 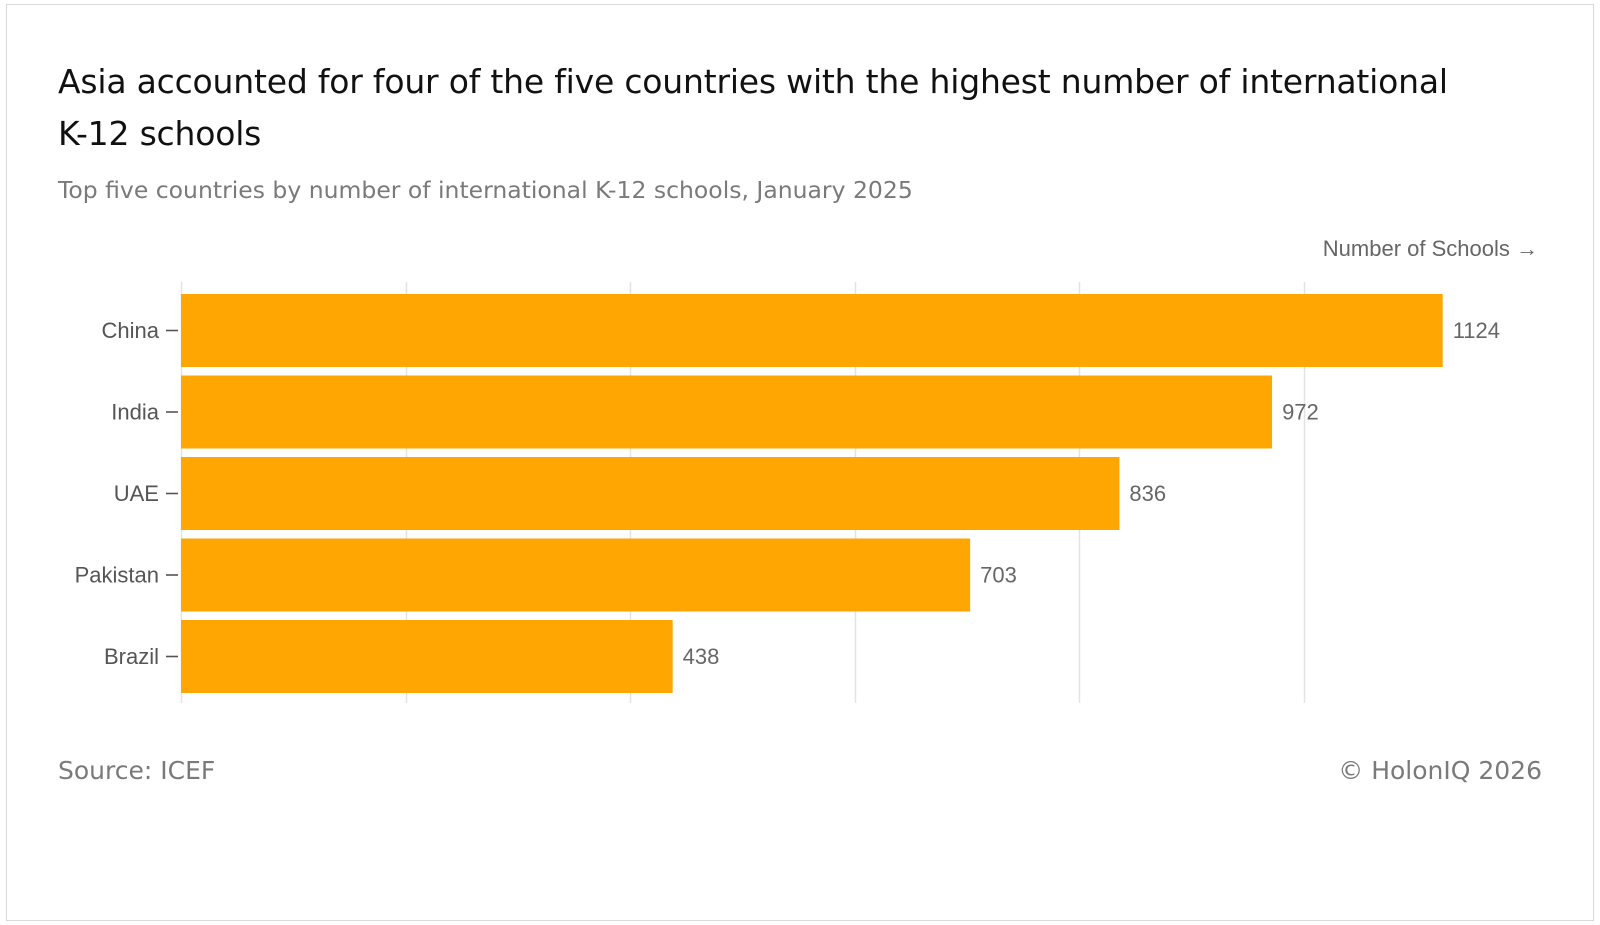 What do you see at coordinates (701, 656) in the screenshot?
I see `data-label: 438` at bounding box center [701, 656].